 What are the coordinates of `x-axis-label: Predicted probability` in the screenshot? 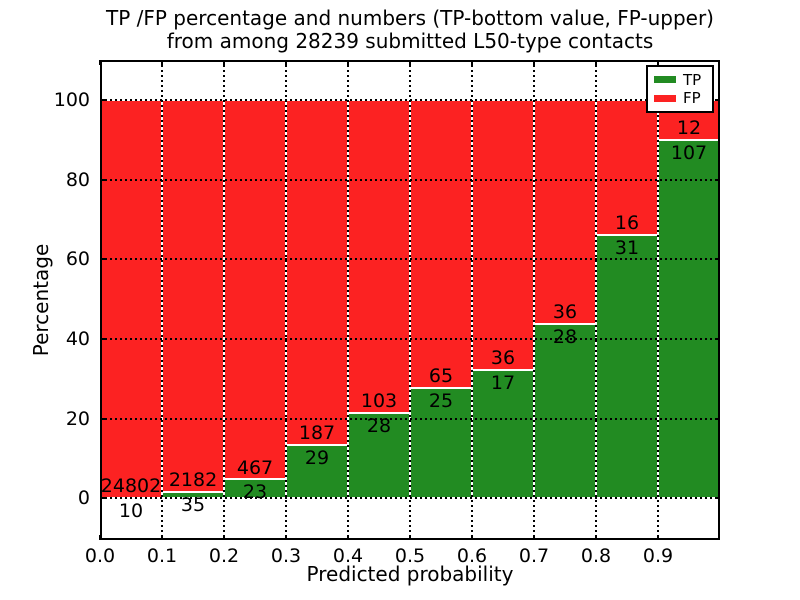 It's located at (410, 574).